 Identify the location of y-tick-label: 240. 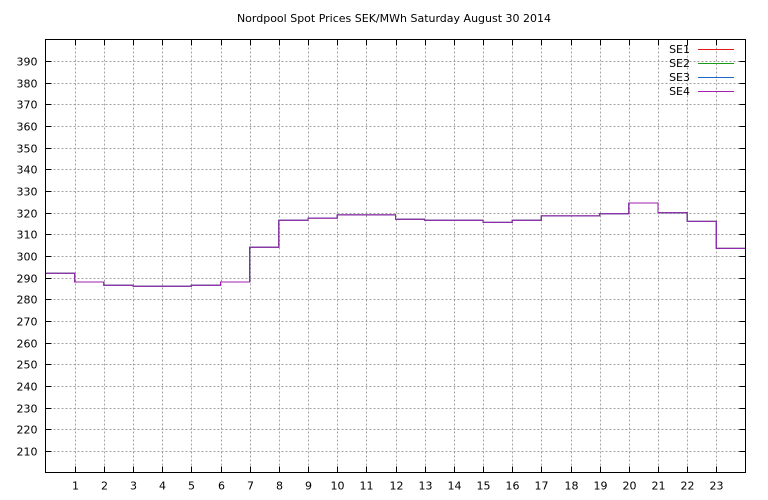
(27, 387).